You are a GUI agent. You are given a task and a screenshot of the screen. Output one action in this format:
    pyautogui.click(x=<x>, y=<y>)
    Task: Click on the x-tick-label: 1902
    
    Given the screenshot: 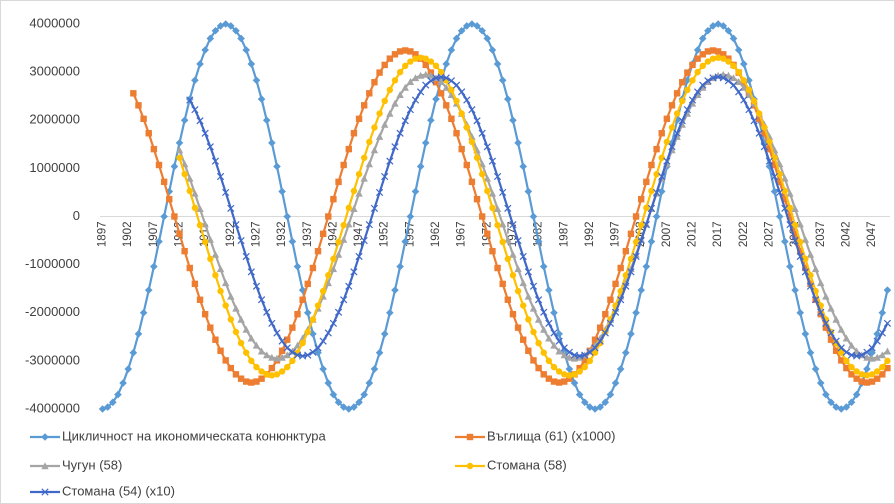 What is the action you would take?
    pyautogui.click(x=128, y=235)
    